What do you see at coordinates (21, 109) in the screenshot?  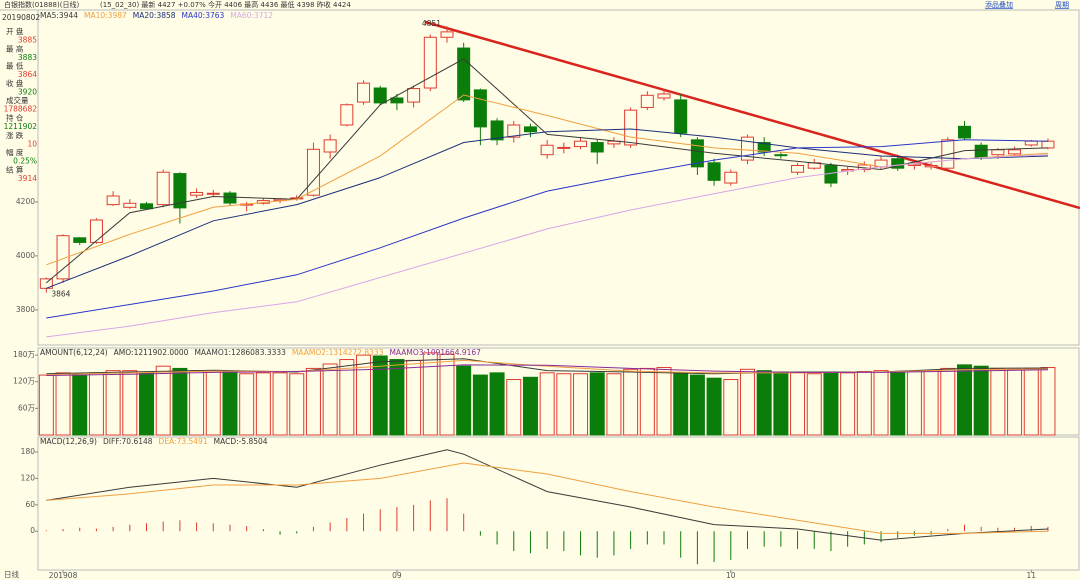 I see `info-value: 1788682` at bounding box center [21, 109].